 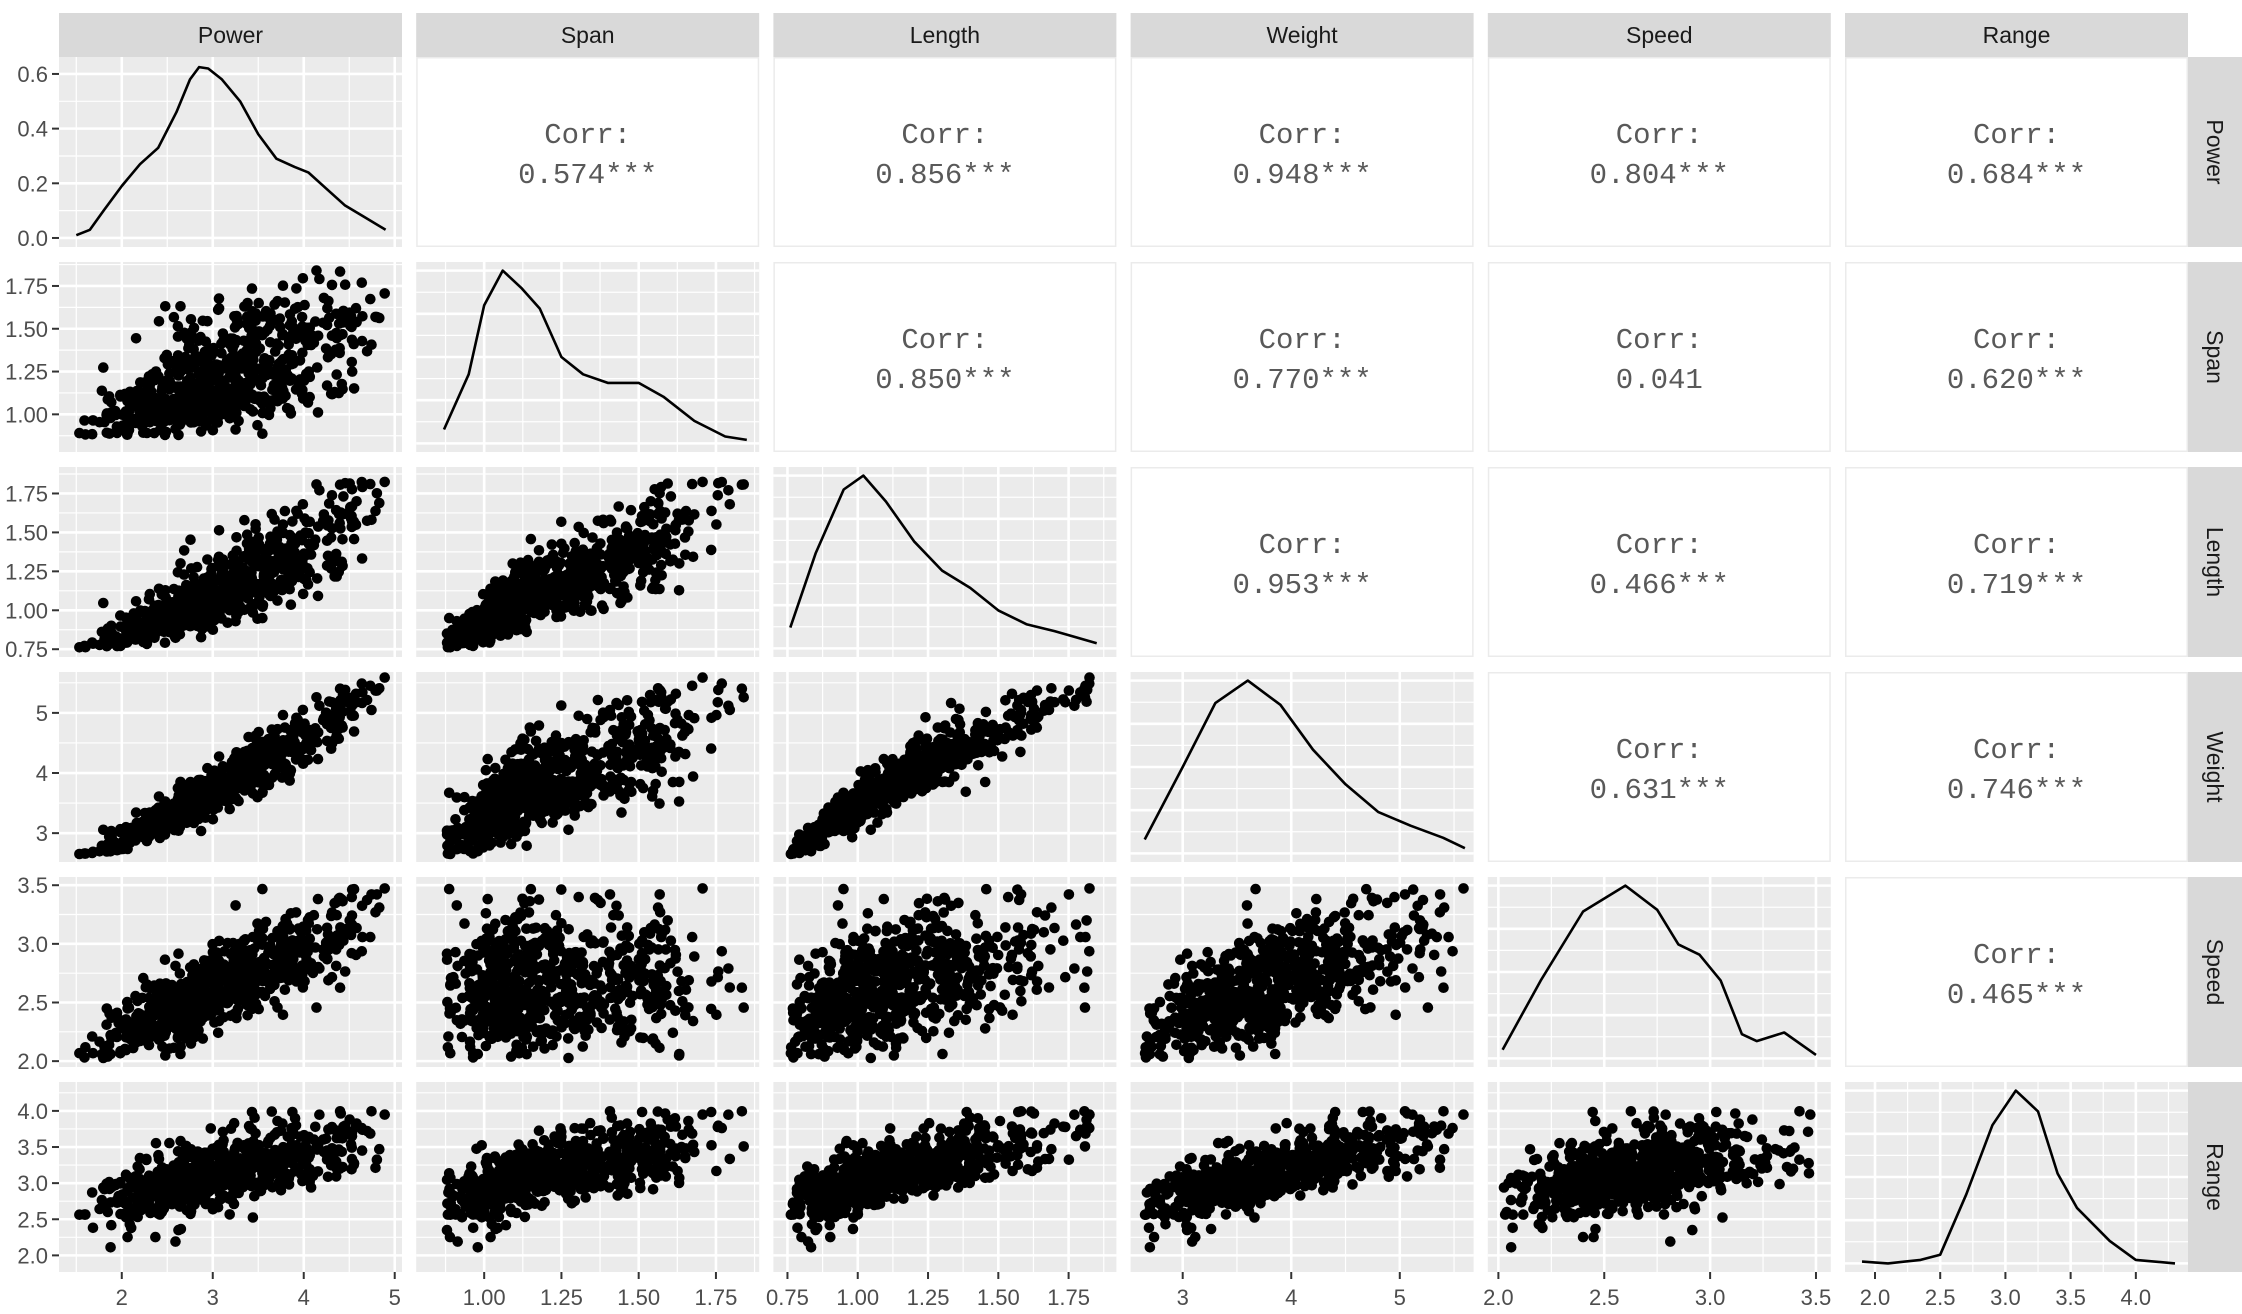 What do you see at coordinates (231, 35) in the screenshot?
I see `column-label: Power` at bounding box center [231, 35].